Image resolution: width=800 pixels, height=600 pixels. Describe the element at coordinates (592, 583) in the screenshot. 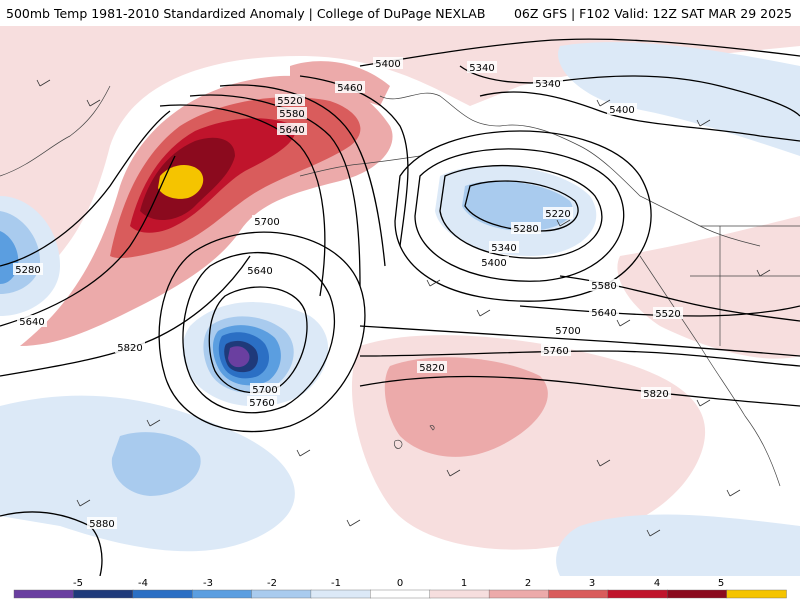

I see `colorbar-tick: 3` at that location.